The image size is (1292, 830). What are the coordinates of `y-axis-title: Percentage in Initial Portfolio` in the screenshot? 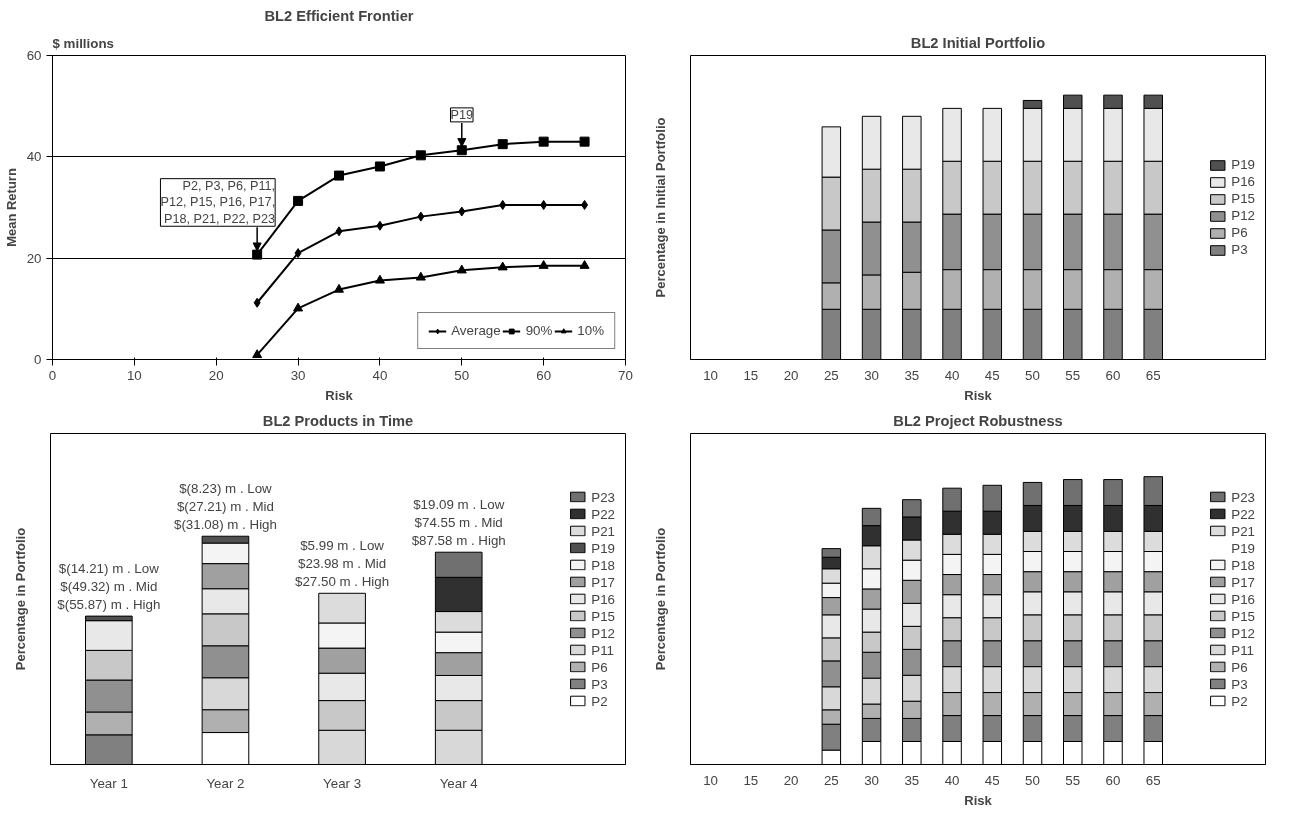 It's located at (660, 207).